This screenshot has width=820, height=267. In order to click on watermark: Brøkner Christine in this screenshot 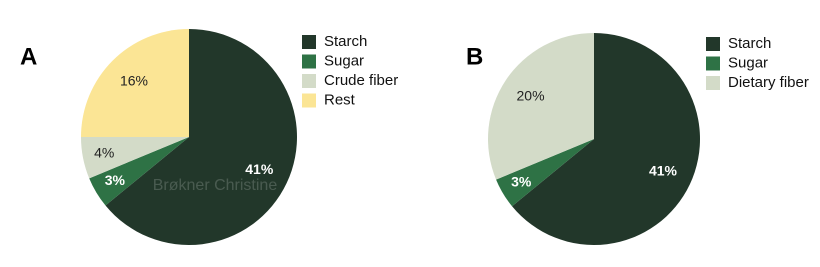, I will do `click(215, 185)`.